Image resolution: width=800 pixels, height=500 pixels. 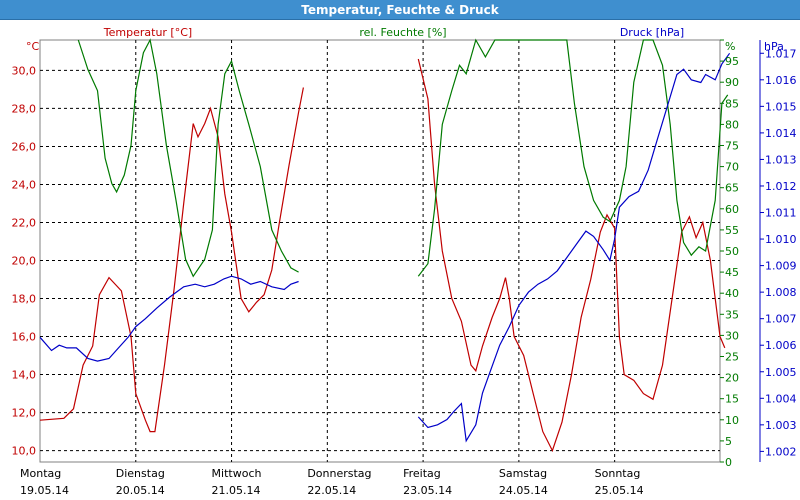 I want to click on humidity-tick-label: 55, so click(x=732, y=230).